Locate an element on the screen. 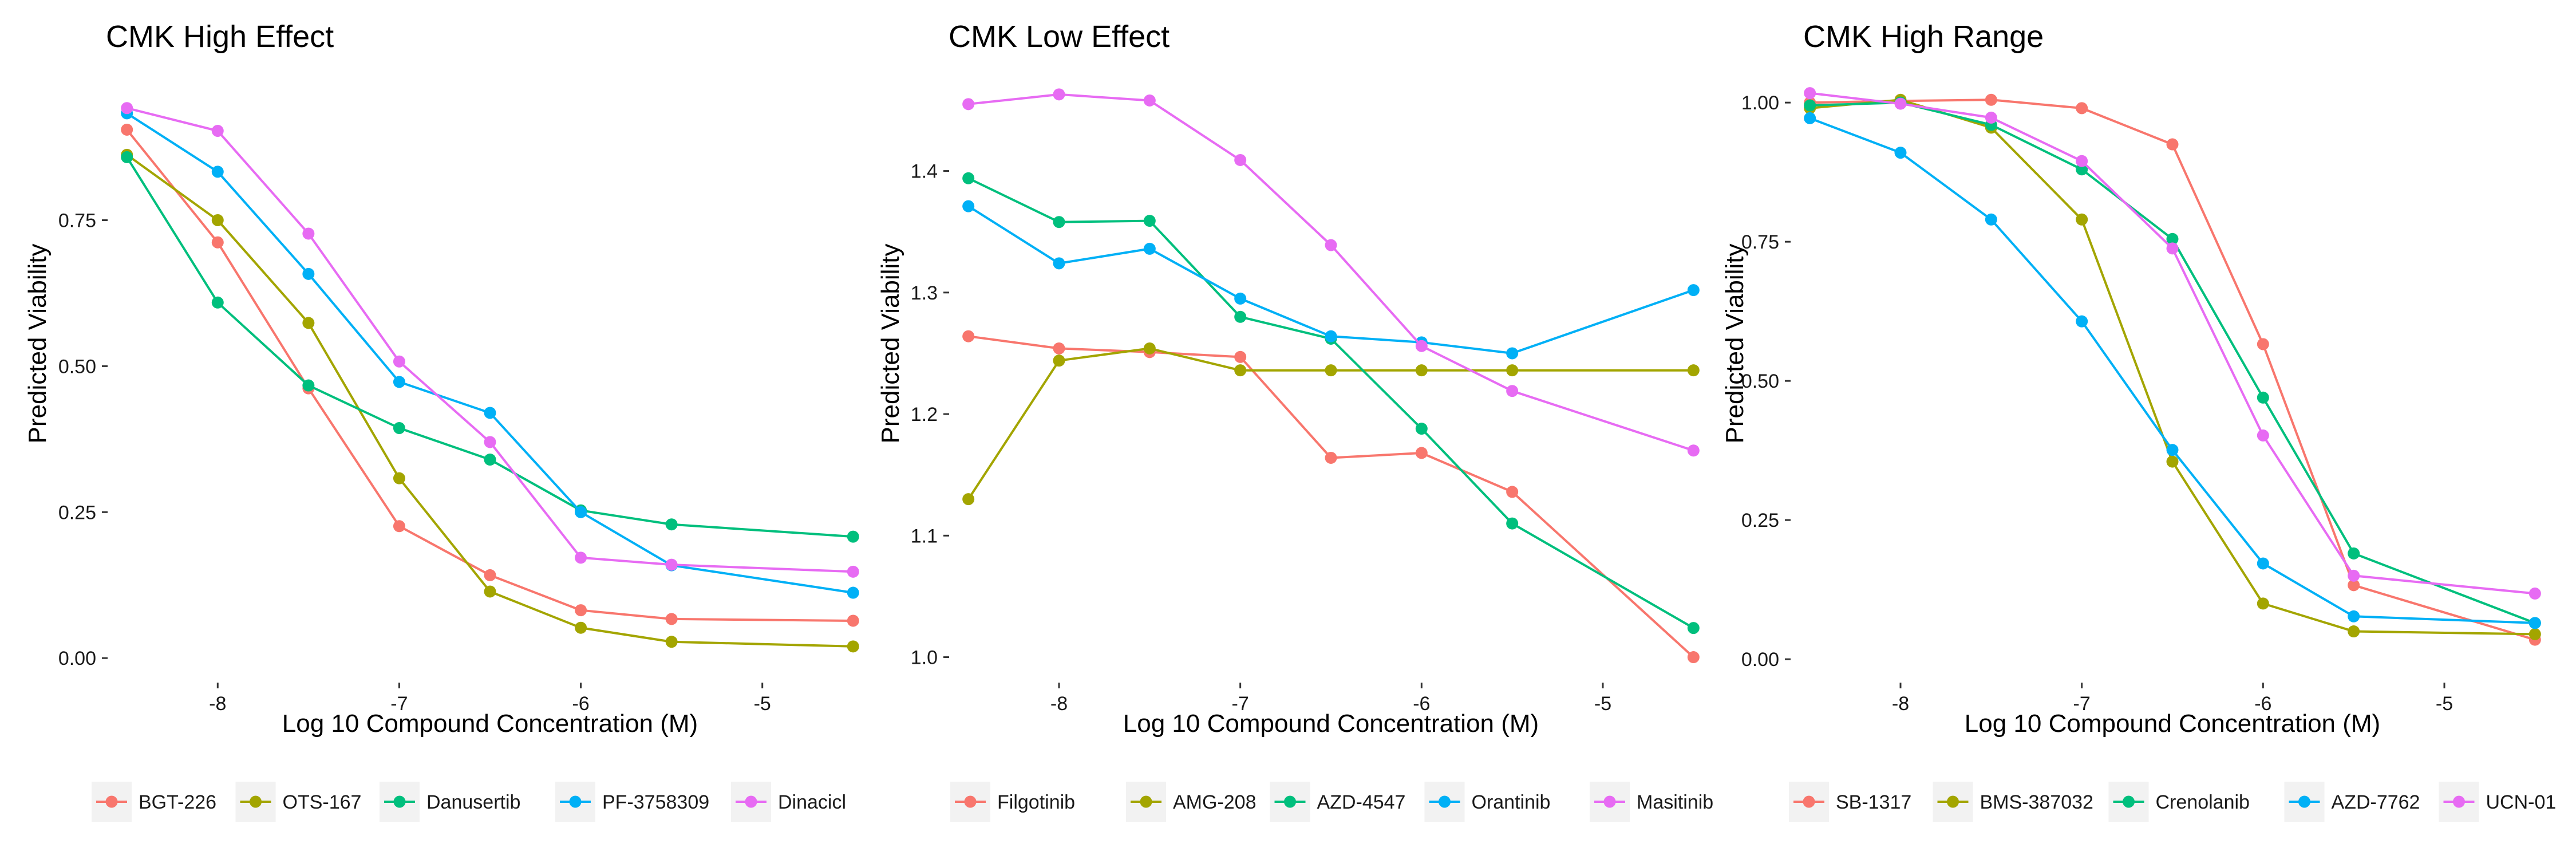 Image resolution: width=2576 pixels, height=859 pixels. legend-label: BMS-387032 is located at coordinates (2036, 802).